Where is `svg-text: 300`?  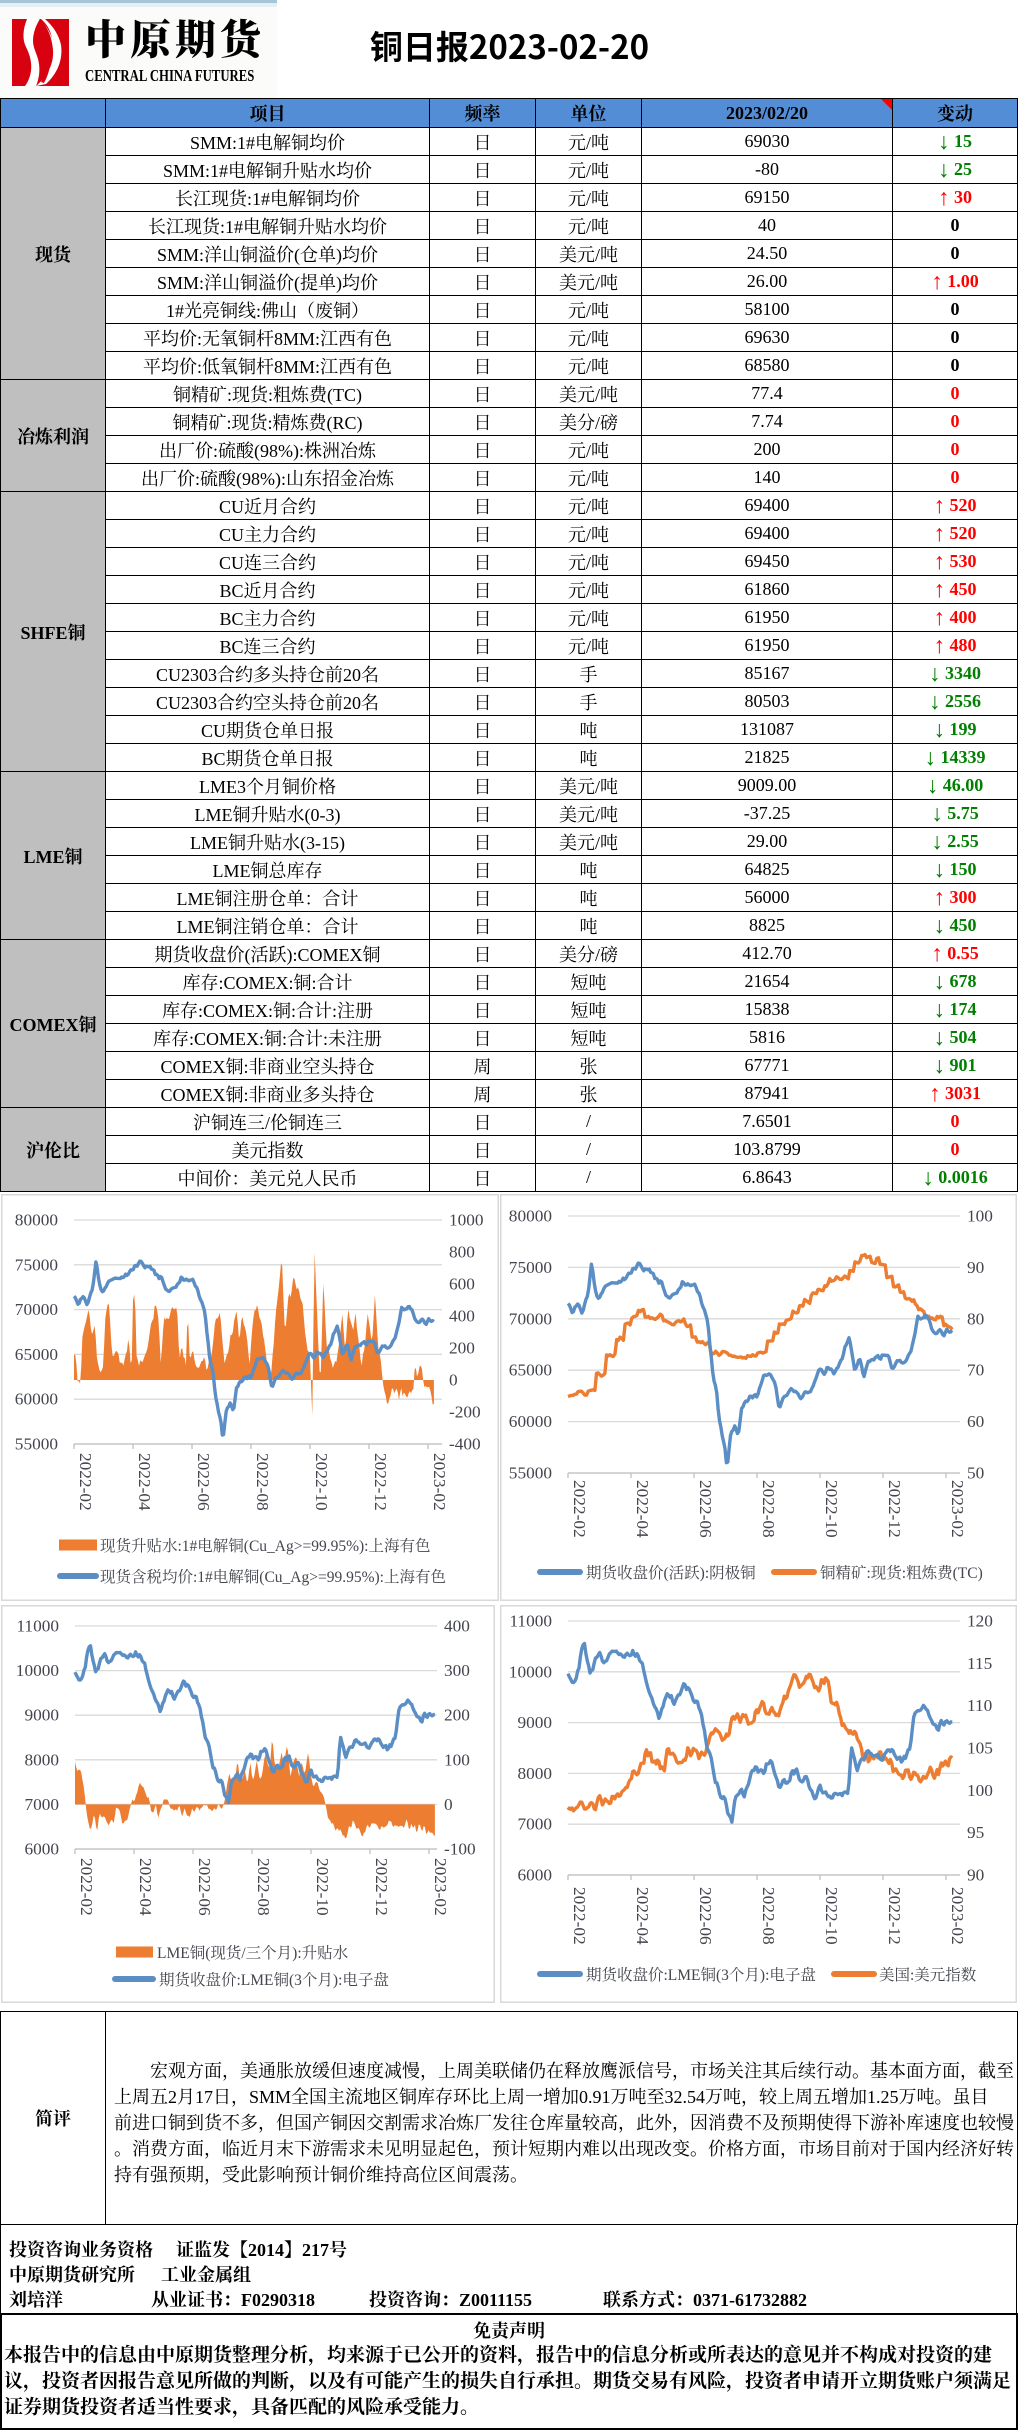
svg-text: 300 is located at coordinates (457, 1670).